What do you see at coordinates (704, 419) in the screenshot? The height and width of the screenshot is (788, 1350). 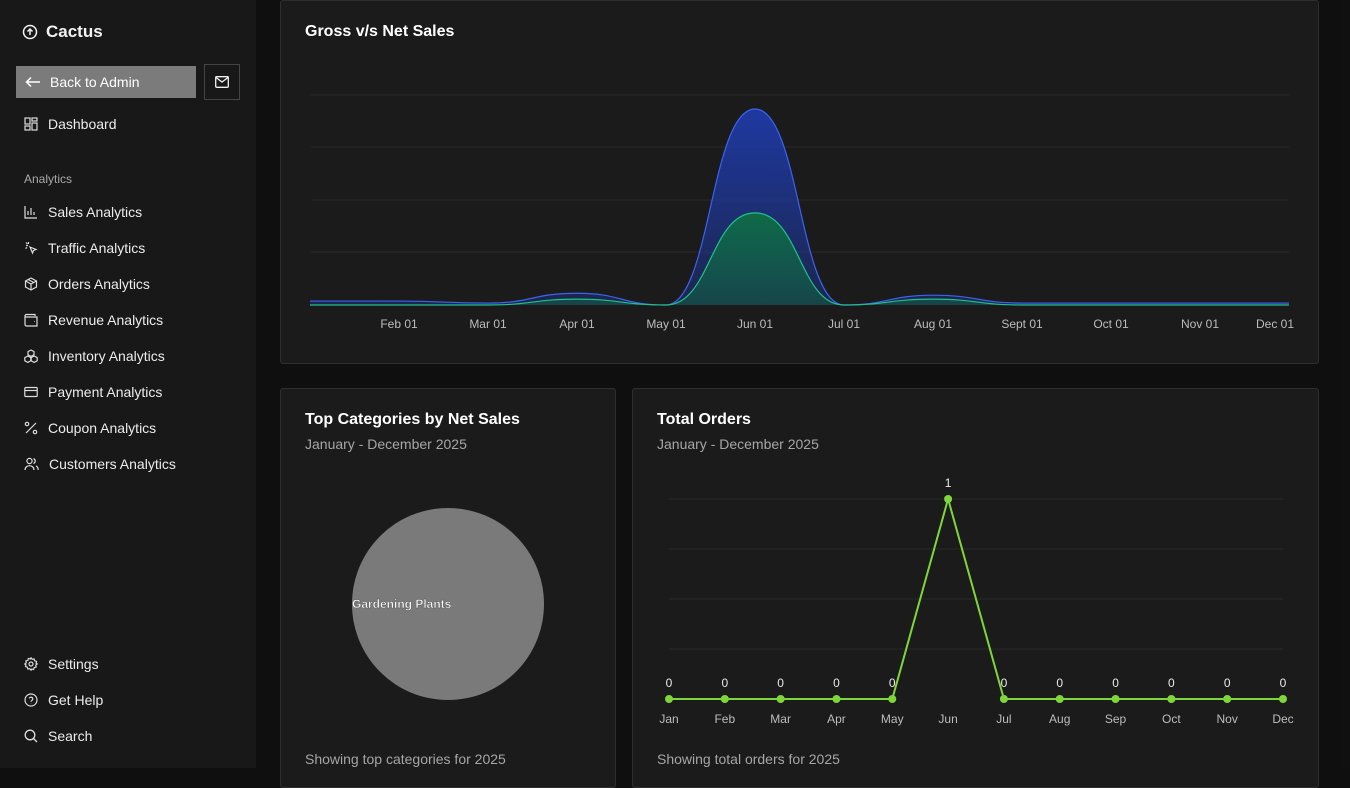 I see `card-title: Total Orders` at bounding box center [704, 419].